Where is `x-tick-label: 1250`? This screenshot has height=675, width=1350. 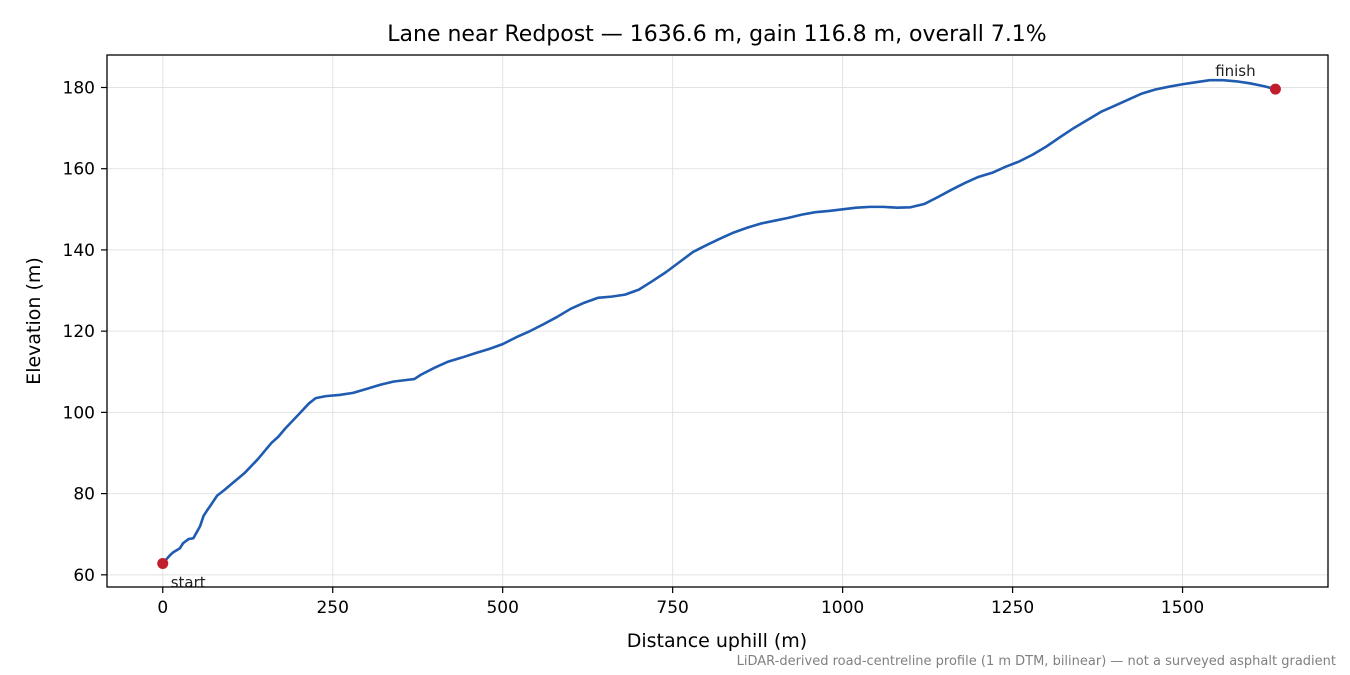 x-tick-label: 1250 is located at coordinates (1012, 608).